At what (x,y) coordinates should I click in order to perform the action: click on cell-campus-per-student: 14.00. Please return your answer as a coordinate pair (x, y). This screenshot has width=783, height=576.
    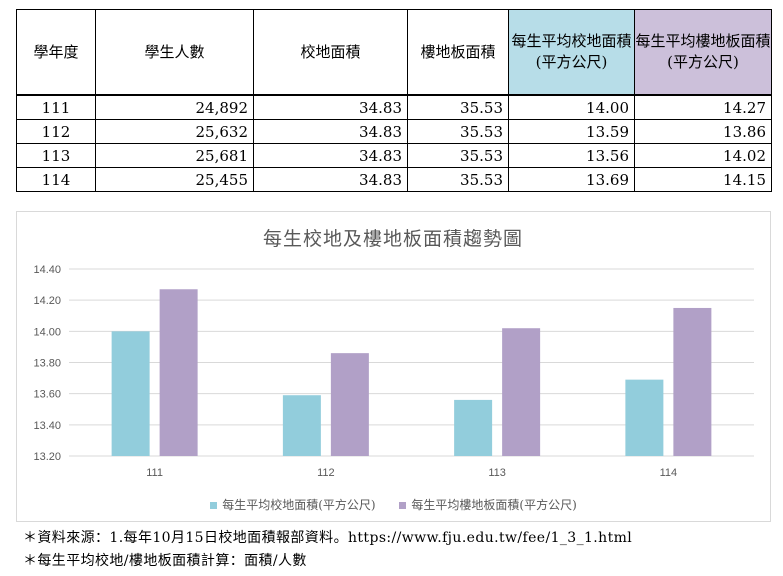
    Looking at the image, I should click on (571, 107).